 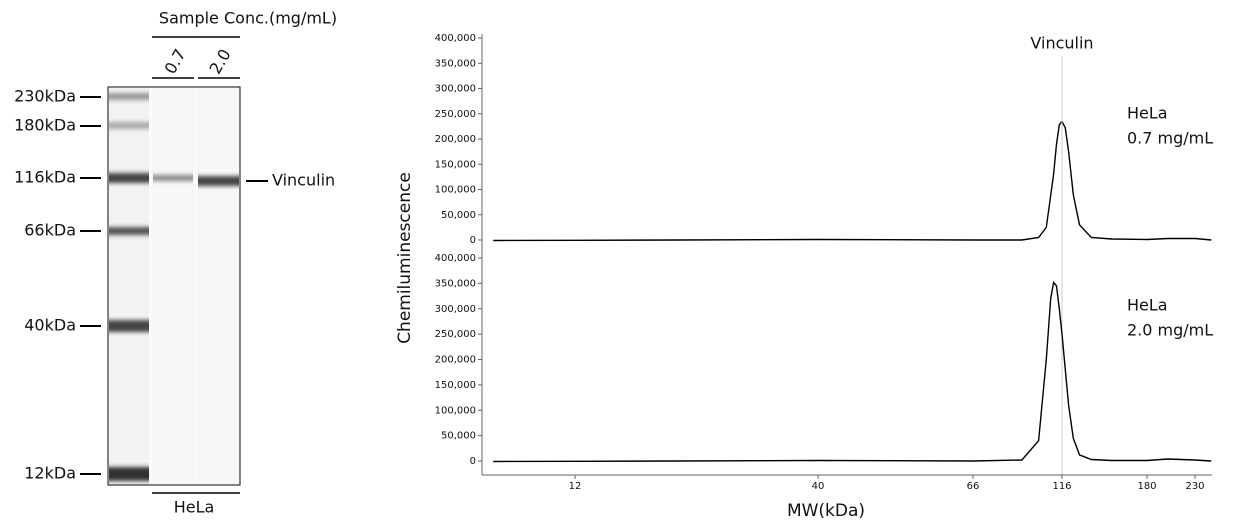 I want to click on gel-bands, so click(x=174, y=287).